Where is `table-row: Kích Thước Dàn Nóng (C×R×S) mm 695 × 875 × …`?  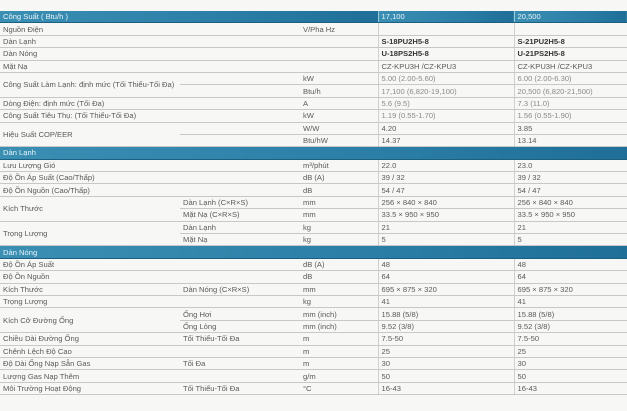 table-row: Kích Thước Dàn Nóng (C×R×S) mm 695 × 875 × … is located at coordinates (313, 290).